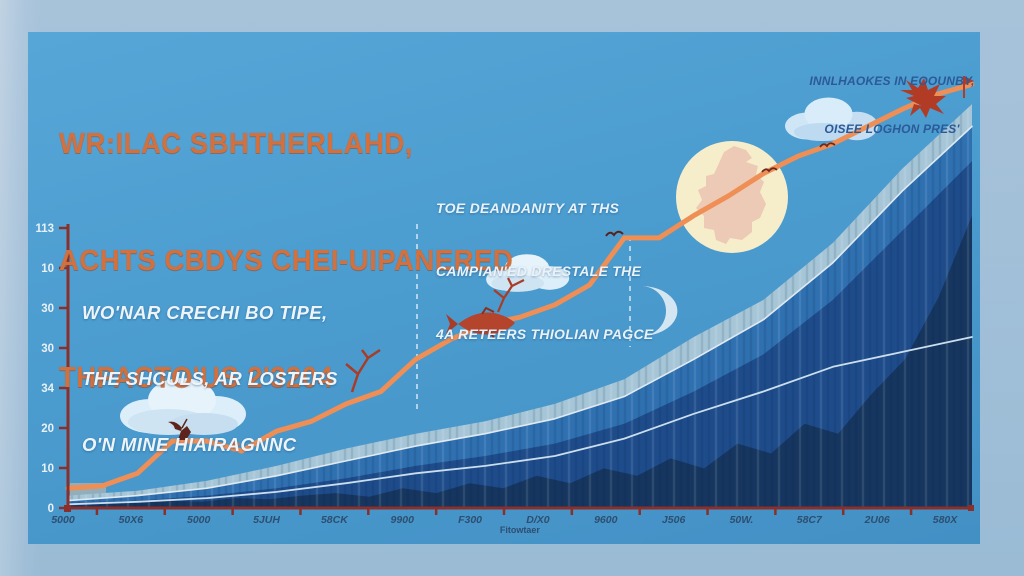  I want to click on note-line: THE SHCULS, AR LOSTERS, so click(210, 378).